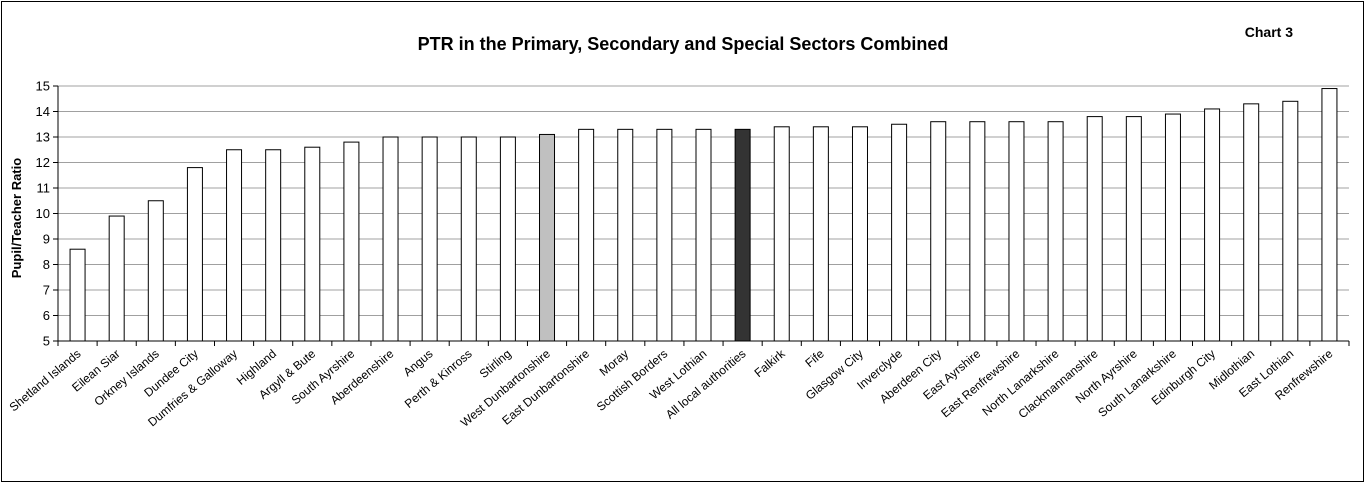  Describe the element at coordinates (438, 379) in the screenshot. I see `x-tick-label: Perth & Kinross` at that location.